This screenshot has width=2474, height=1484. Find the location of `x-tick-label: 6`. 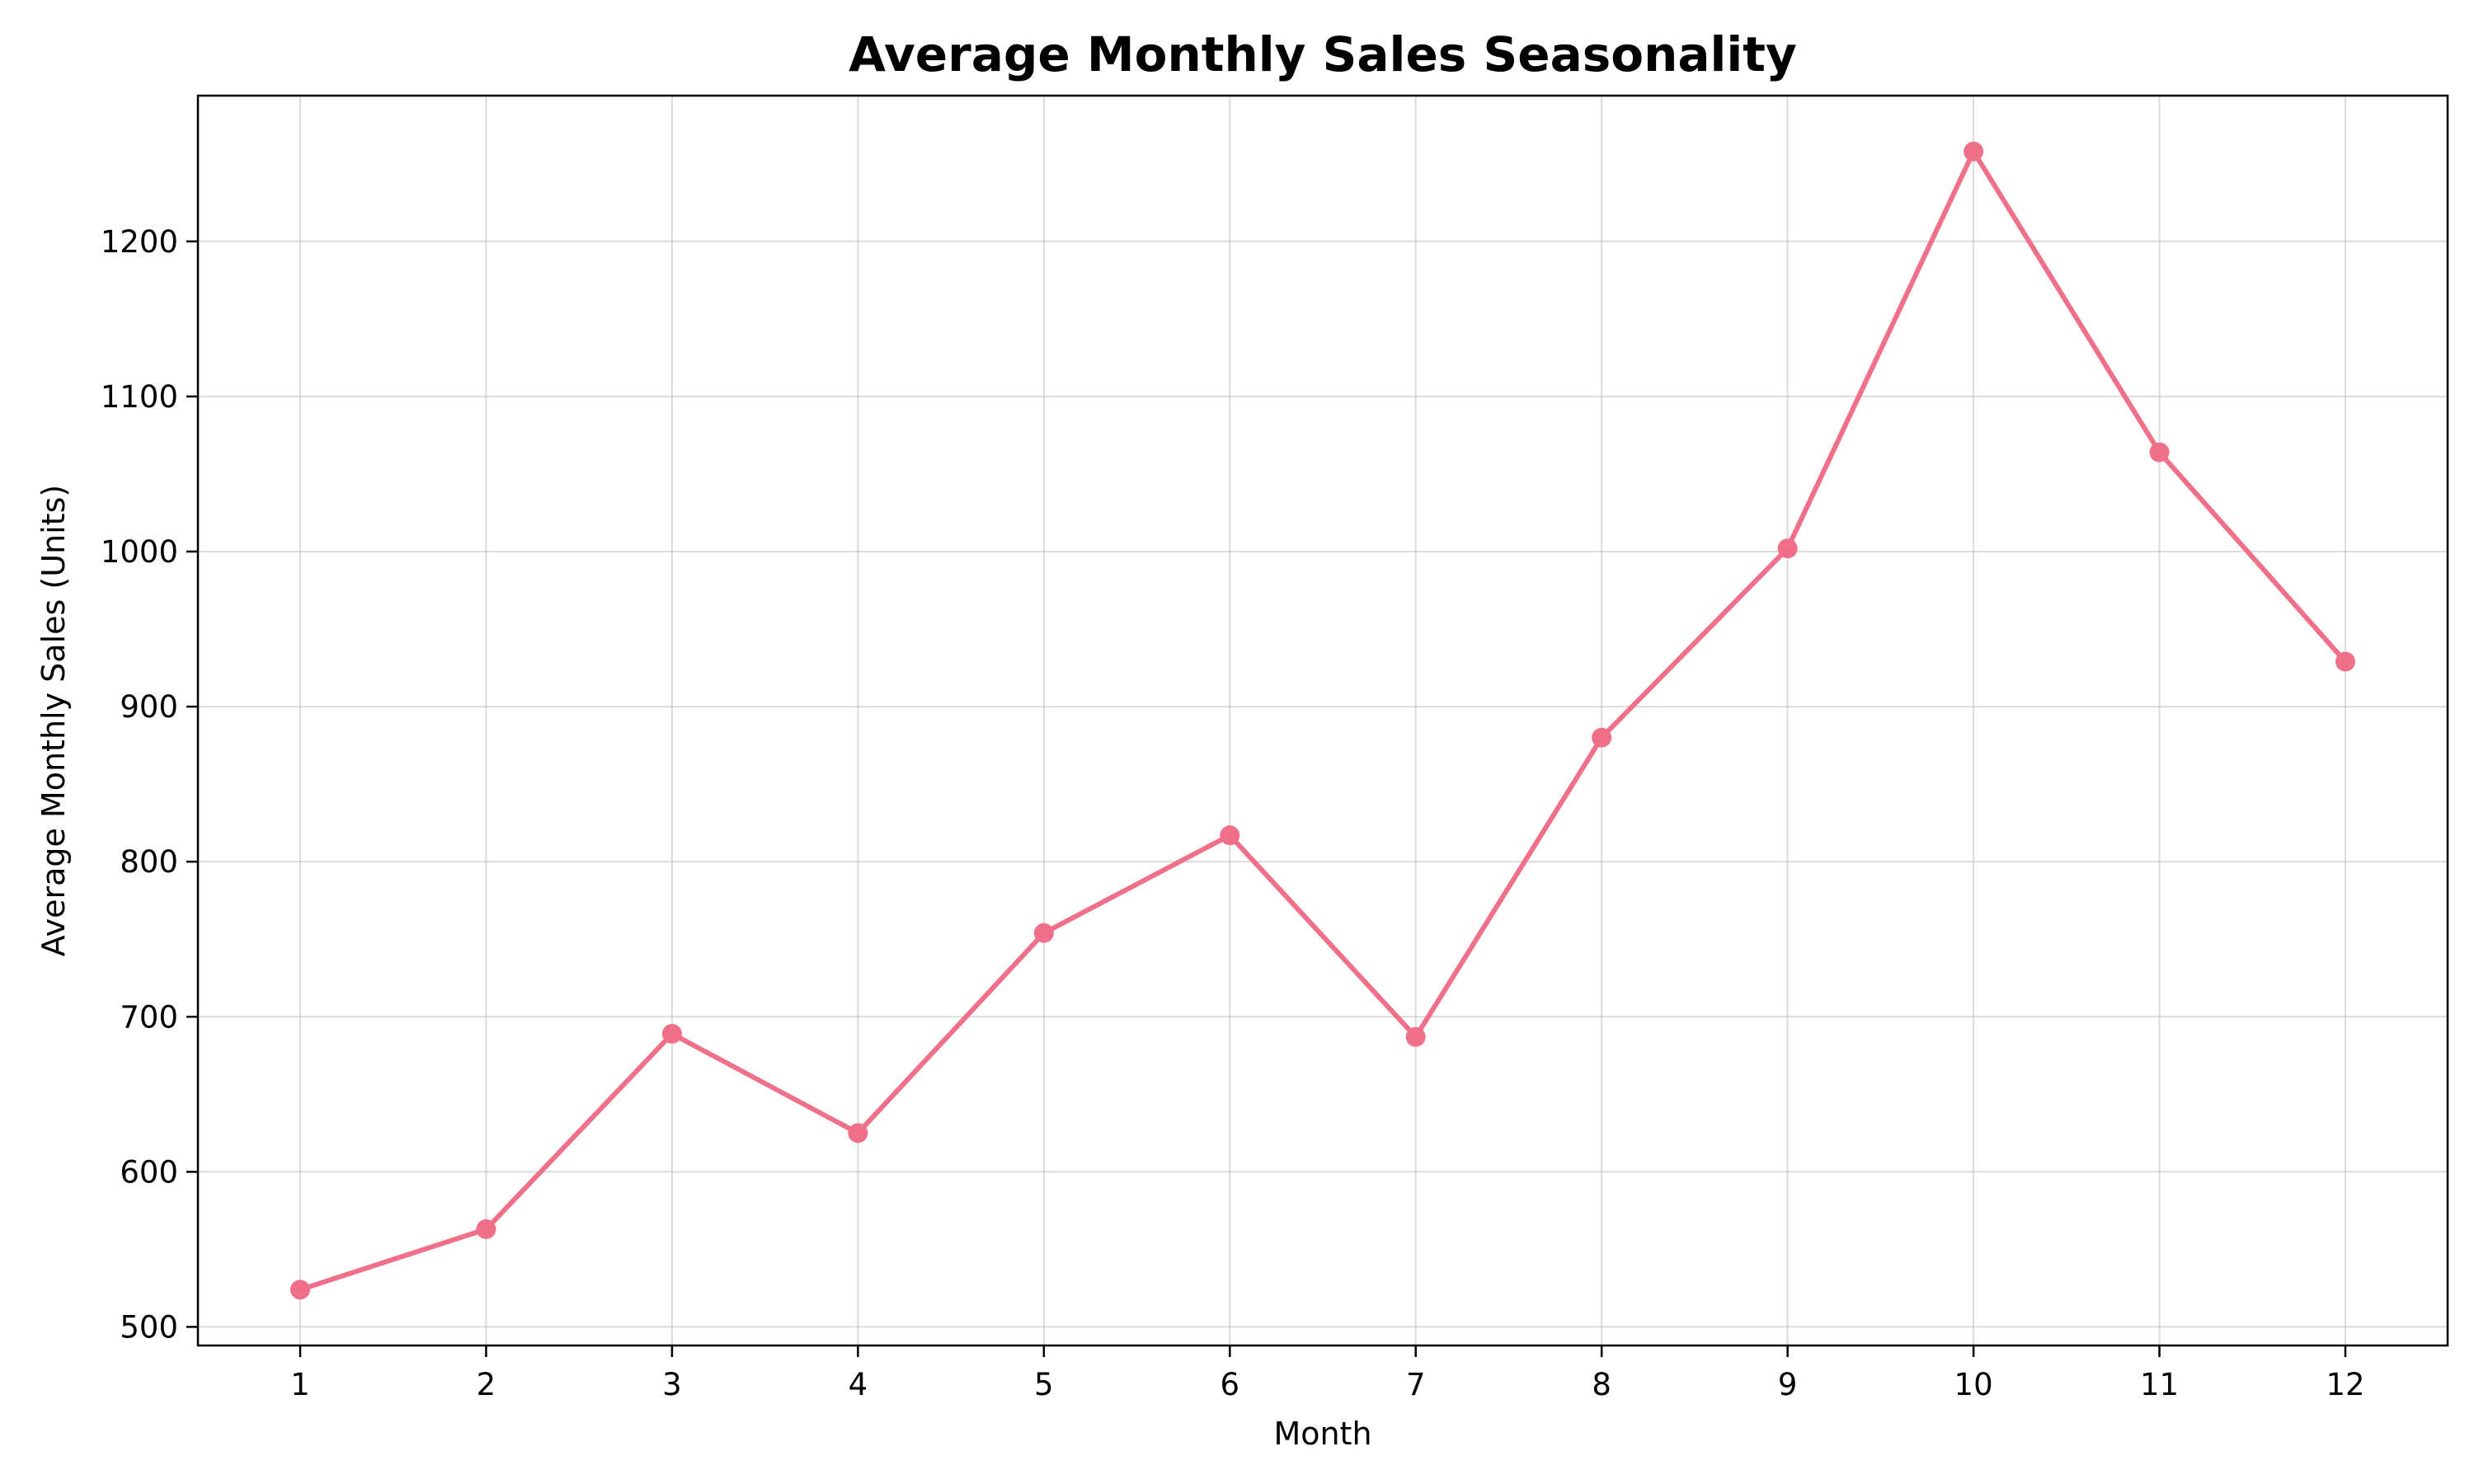

x-tick-label: 6 is located at coordinates (1229, 1384).